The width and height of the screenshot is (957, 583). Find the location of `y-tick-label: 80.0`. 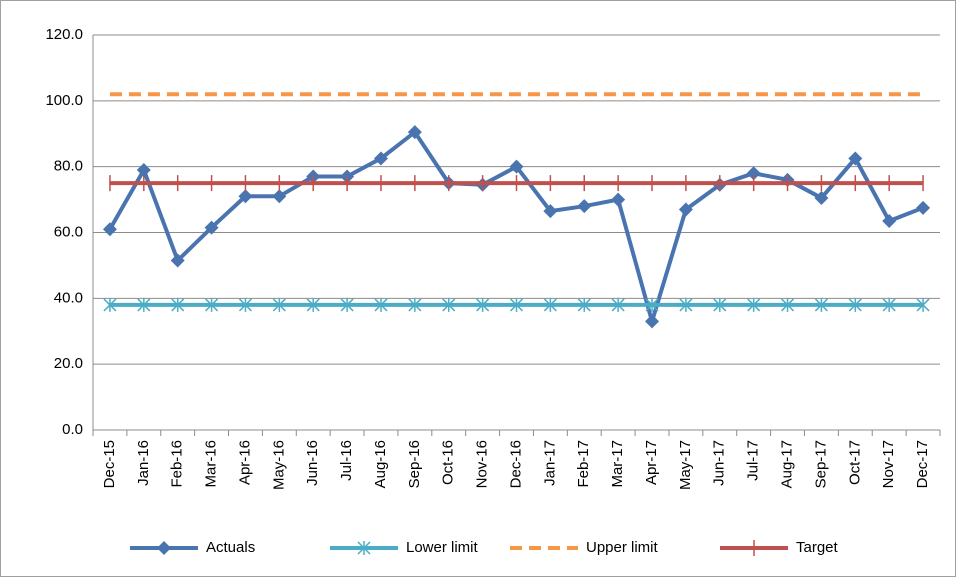

y-tick-label: 80.0 is located at coordinates (68, 166).